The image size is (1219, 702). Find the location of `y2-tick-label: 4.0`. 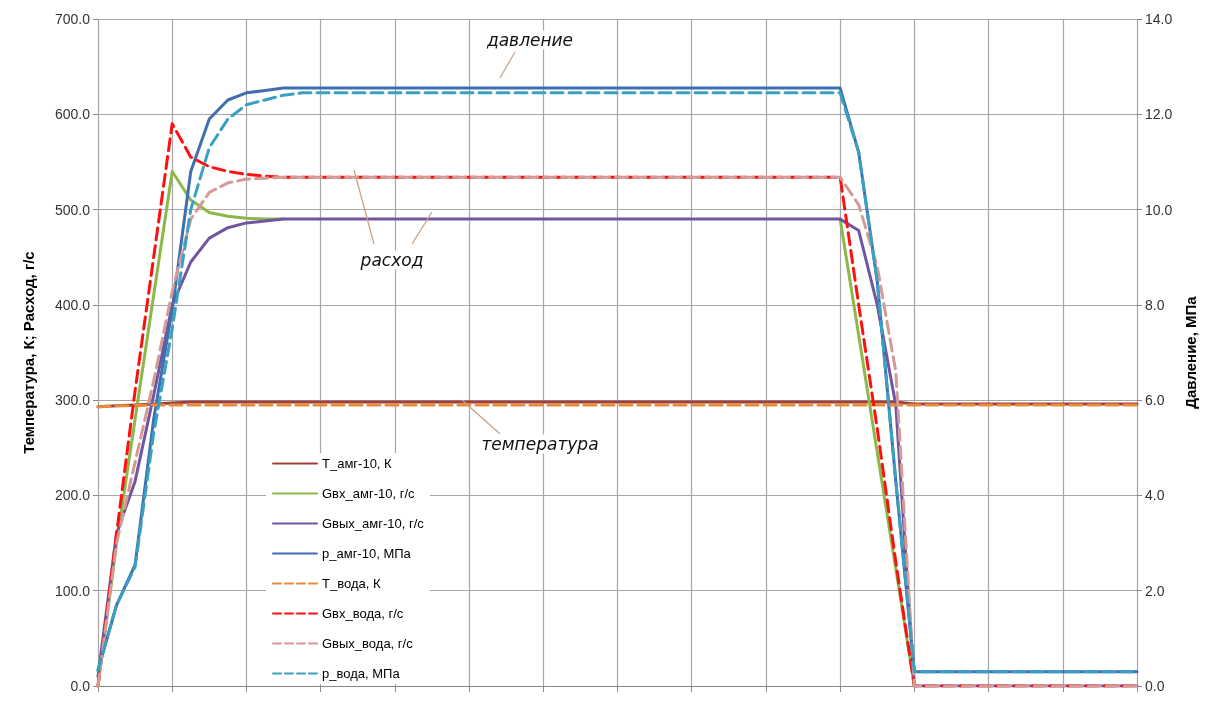

y2-tick-label: 4.0 is located at coordinates (1155, 495).